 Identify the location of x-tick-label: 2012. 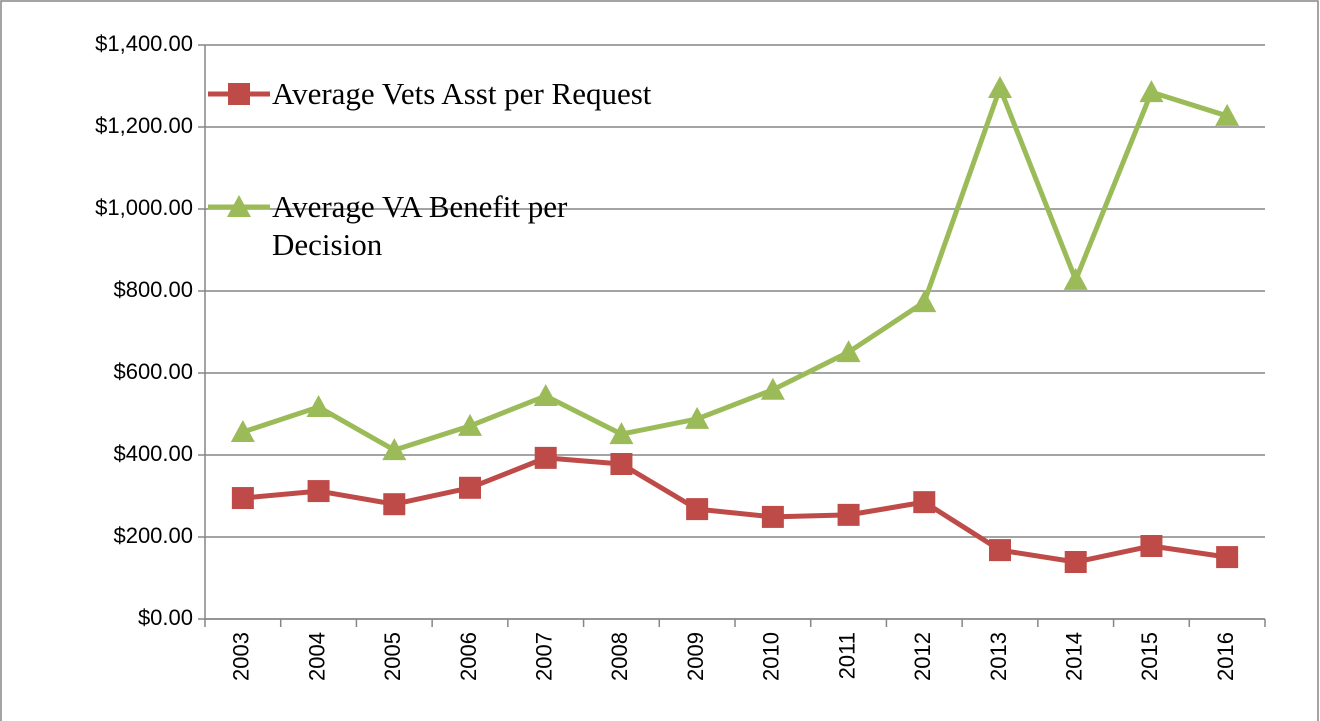
(922, 656).